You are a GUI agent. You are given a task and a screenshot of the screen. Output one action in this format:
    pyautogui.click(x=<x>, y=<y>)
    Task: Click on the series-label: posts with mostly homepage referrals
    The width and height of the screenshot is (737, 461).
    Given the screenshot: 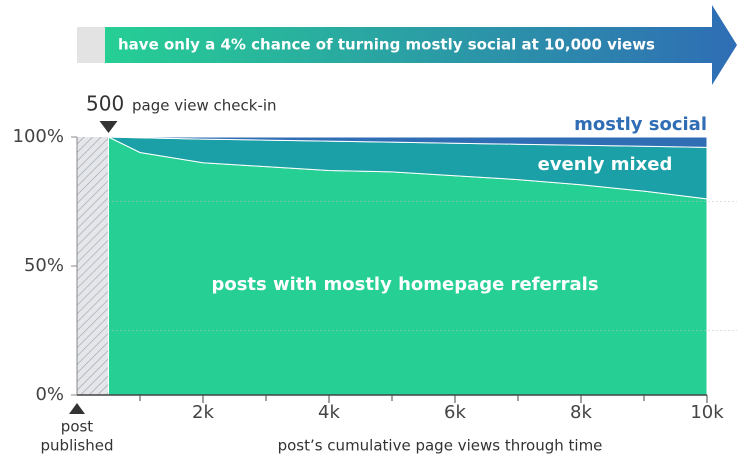 What is the action you would take?
    pyautogui.click(x=404, y=284)
    